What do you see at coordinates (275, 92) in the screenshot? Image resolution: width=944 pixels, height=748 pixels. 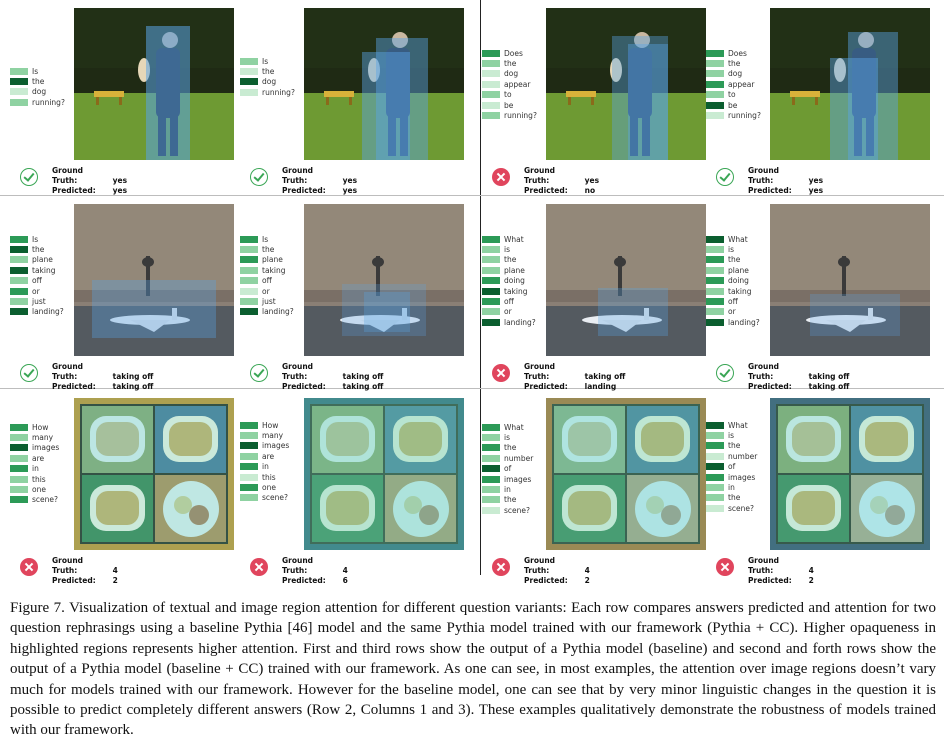 I see `question-word: running?` at bounding box center [275, 92].